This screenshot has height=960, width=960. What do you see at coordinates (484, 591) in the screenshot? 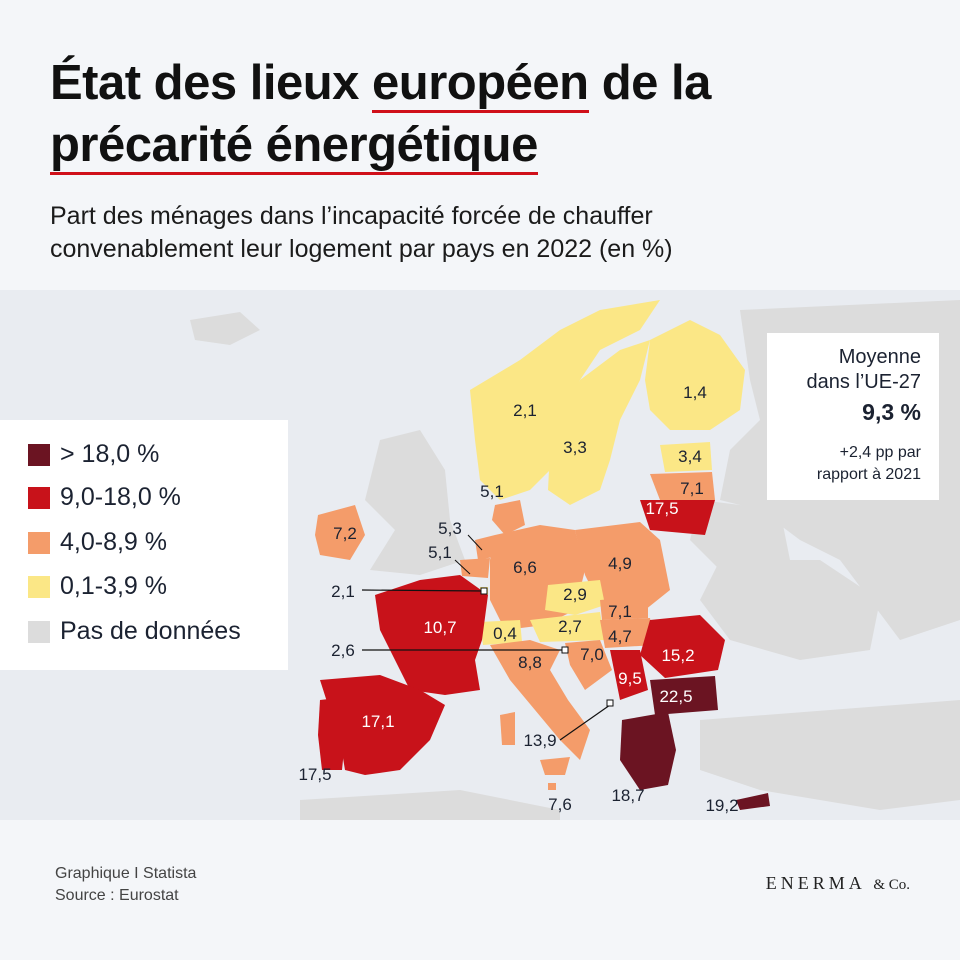
I see `callout-marker-luxembourg` at bounding box center [484, 591].